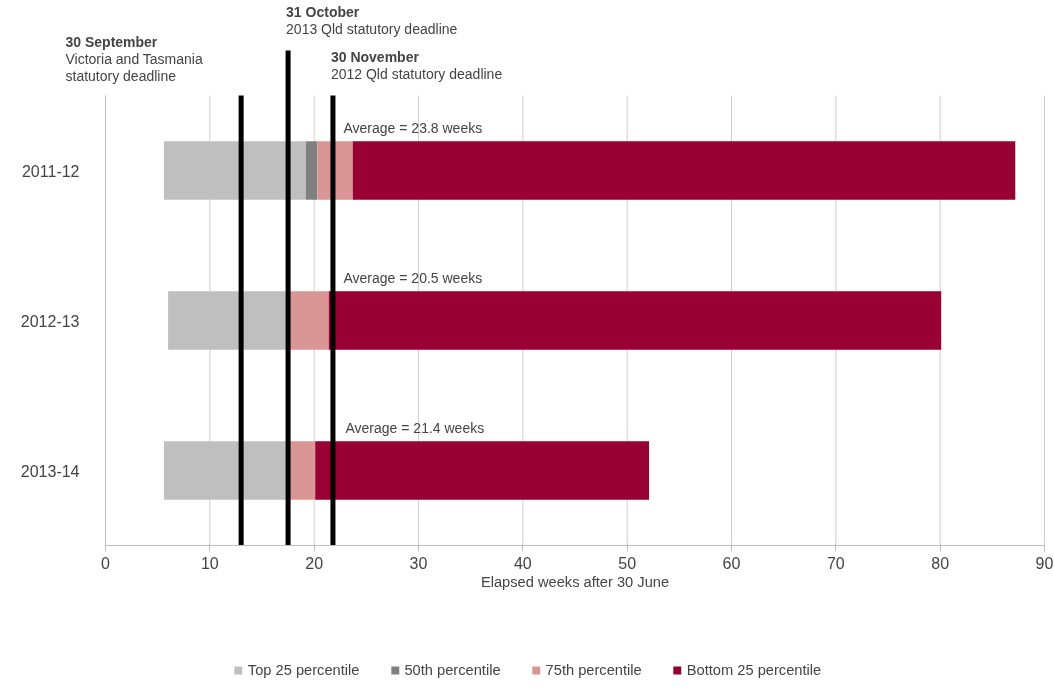 The height and width of the screenshot is (697, 1054). I want to click on annotation: Average = 23.8 weeks, so click(413, 128).